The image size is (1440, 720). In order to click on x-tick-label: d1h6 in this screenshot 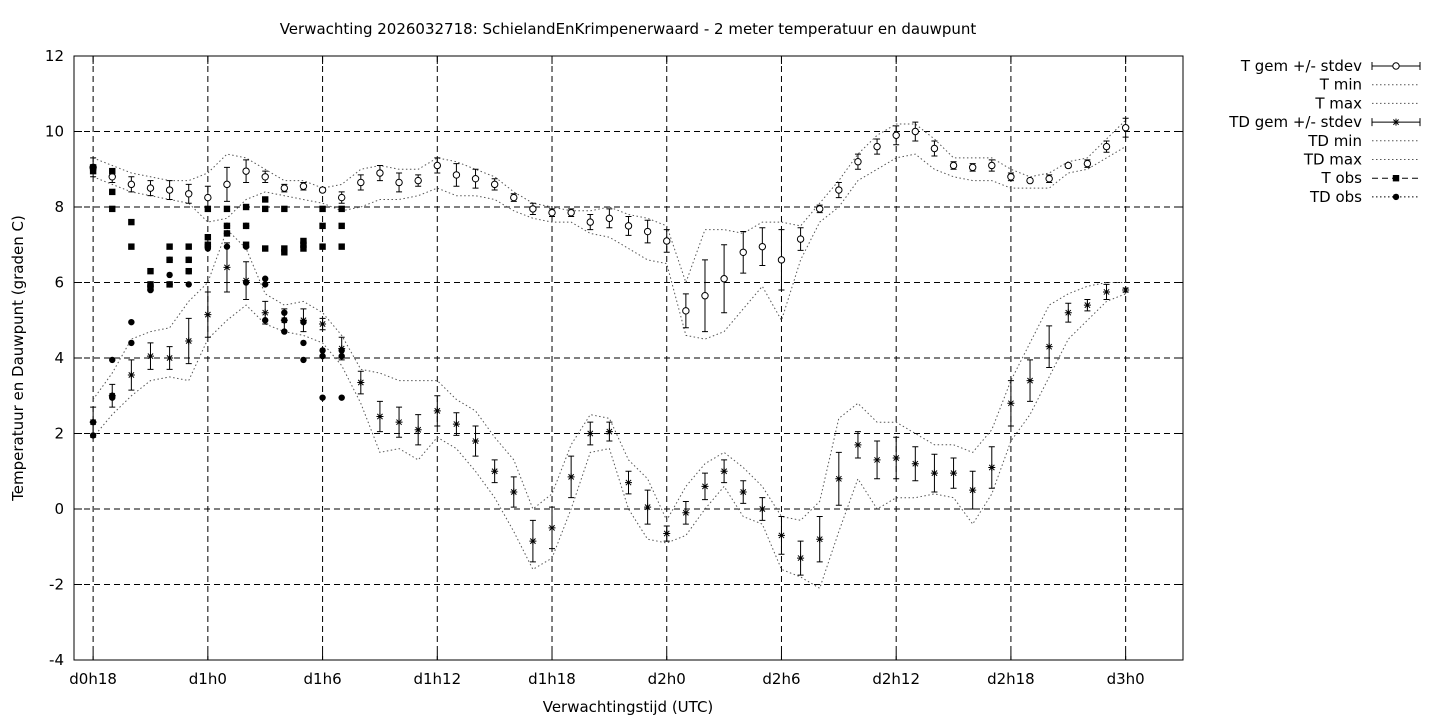, I will do `click(323, 679)`.